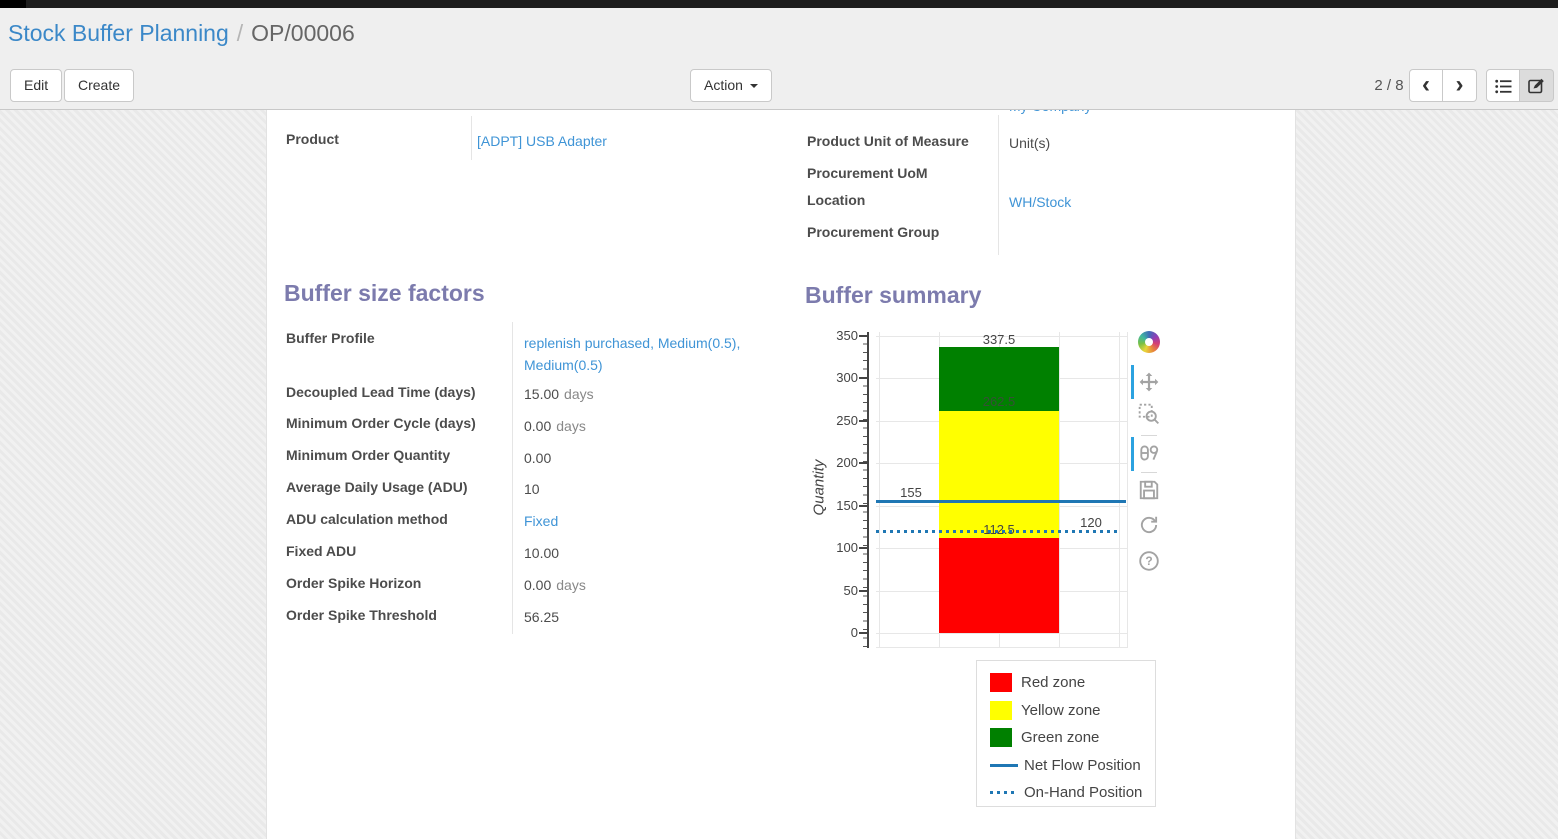 This screenshot has height=839, width=1558. I want to click on pan-tool-button, so click(1149, 382).